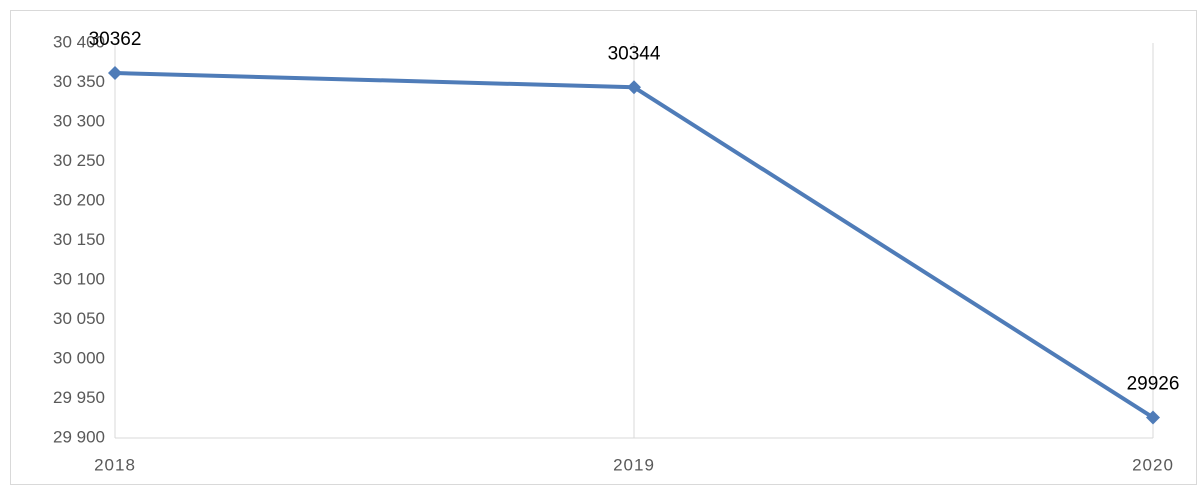 The width and height of the screenshot is (1198, 486). I want to click on y-tick-label: 30 250, so click(79, 160).